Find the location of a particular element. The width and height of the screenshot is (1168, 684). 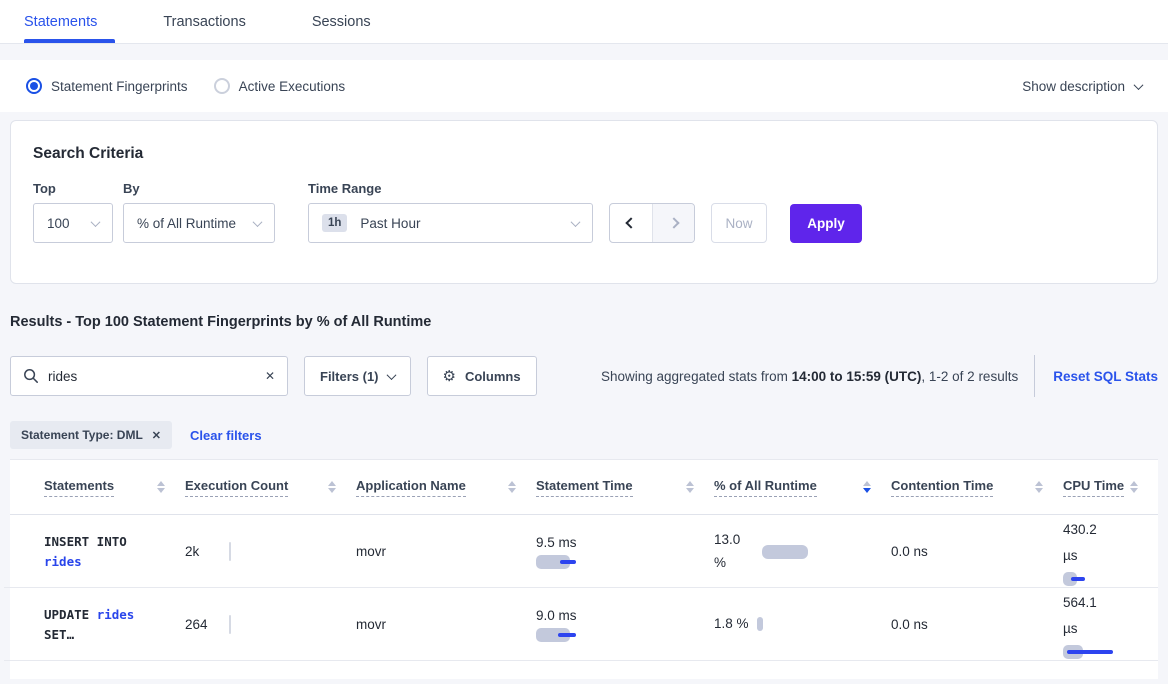

column-header-application-name: Application Name is located at coordinates (446, 487).